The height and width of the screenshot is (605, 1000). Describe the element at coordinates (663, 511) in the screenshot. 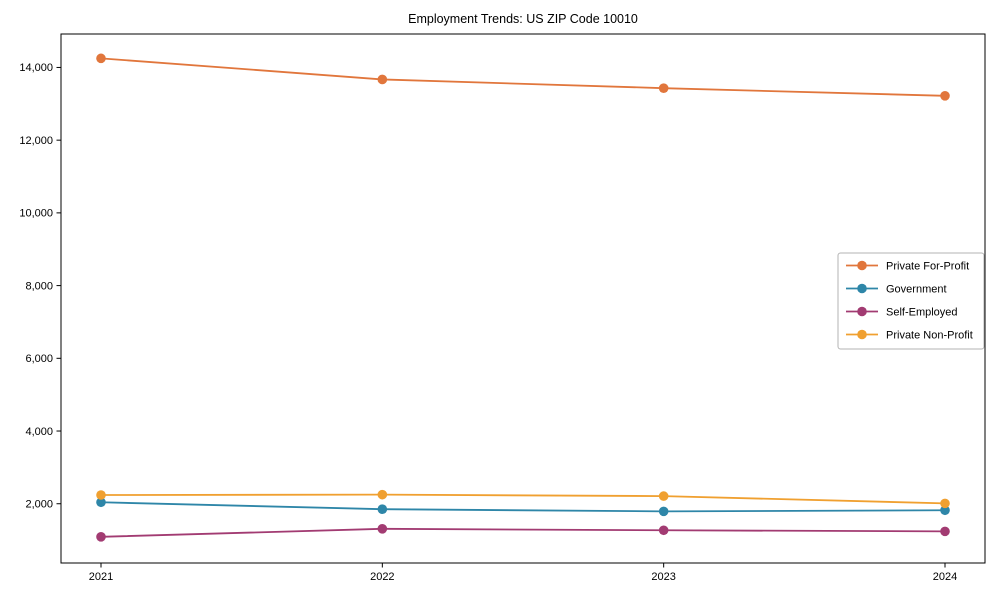

I see `data-point-government-2023` at that location.